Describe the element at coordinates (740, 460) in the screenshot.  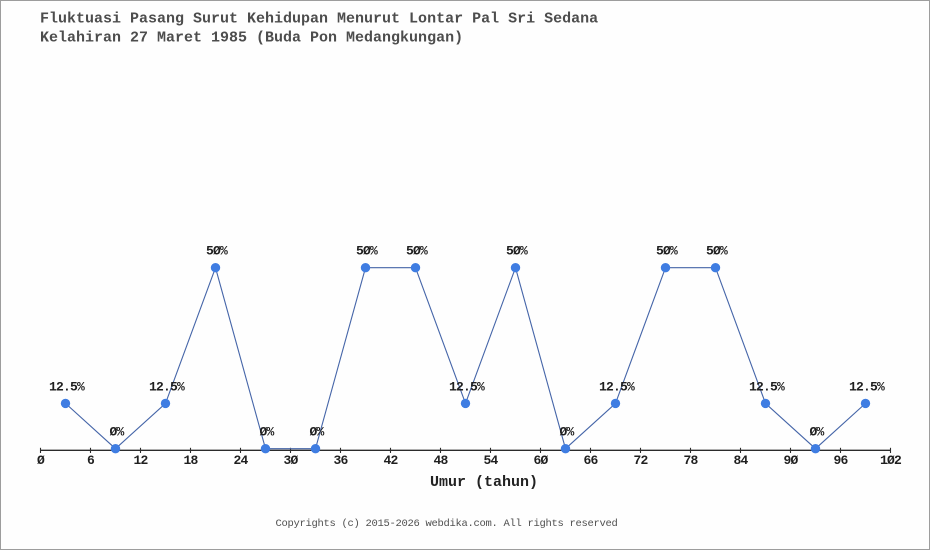
I see `svg-text: 84` at that location.